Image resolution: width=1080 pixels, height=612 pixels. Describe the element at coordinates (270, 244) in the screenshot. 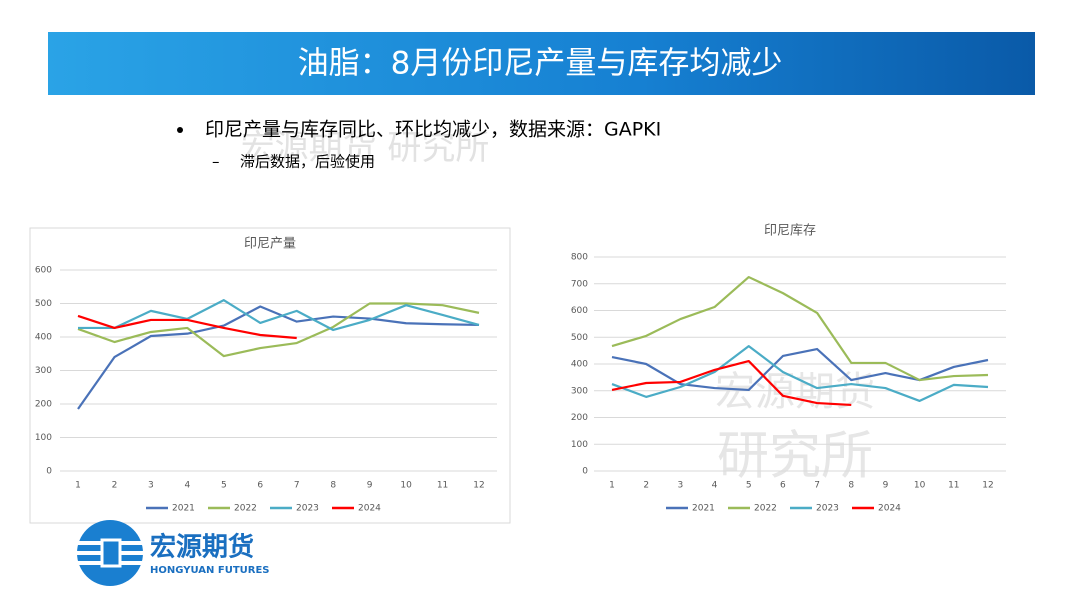

I see `chart-title: 印尼产量` at that location.